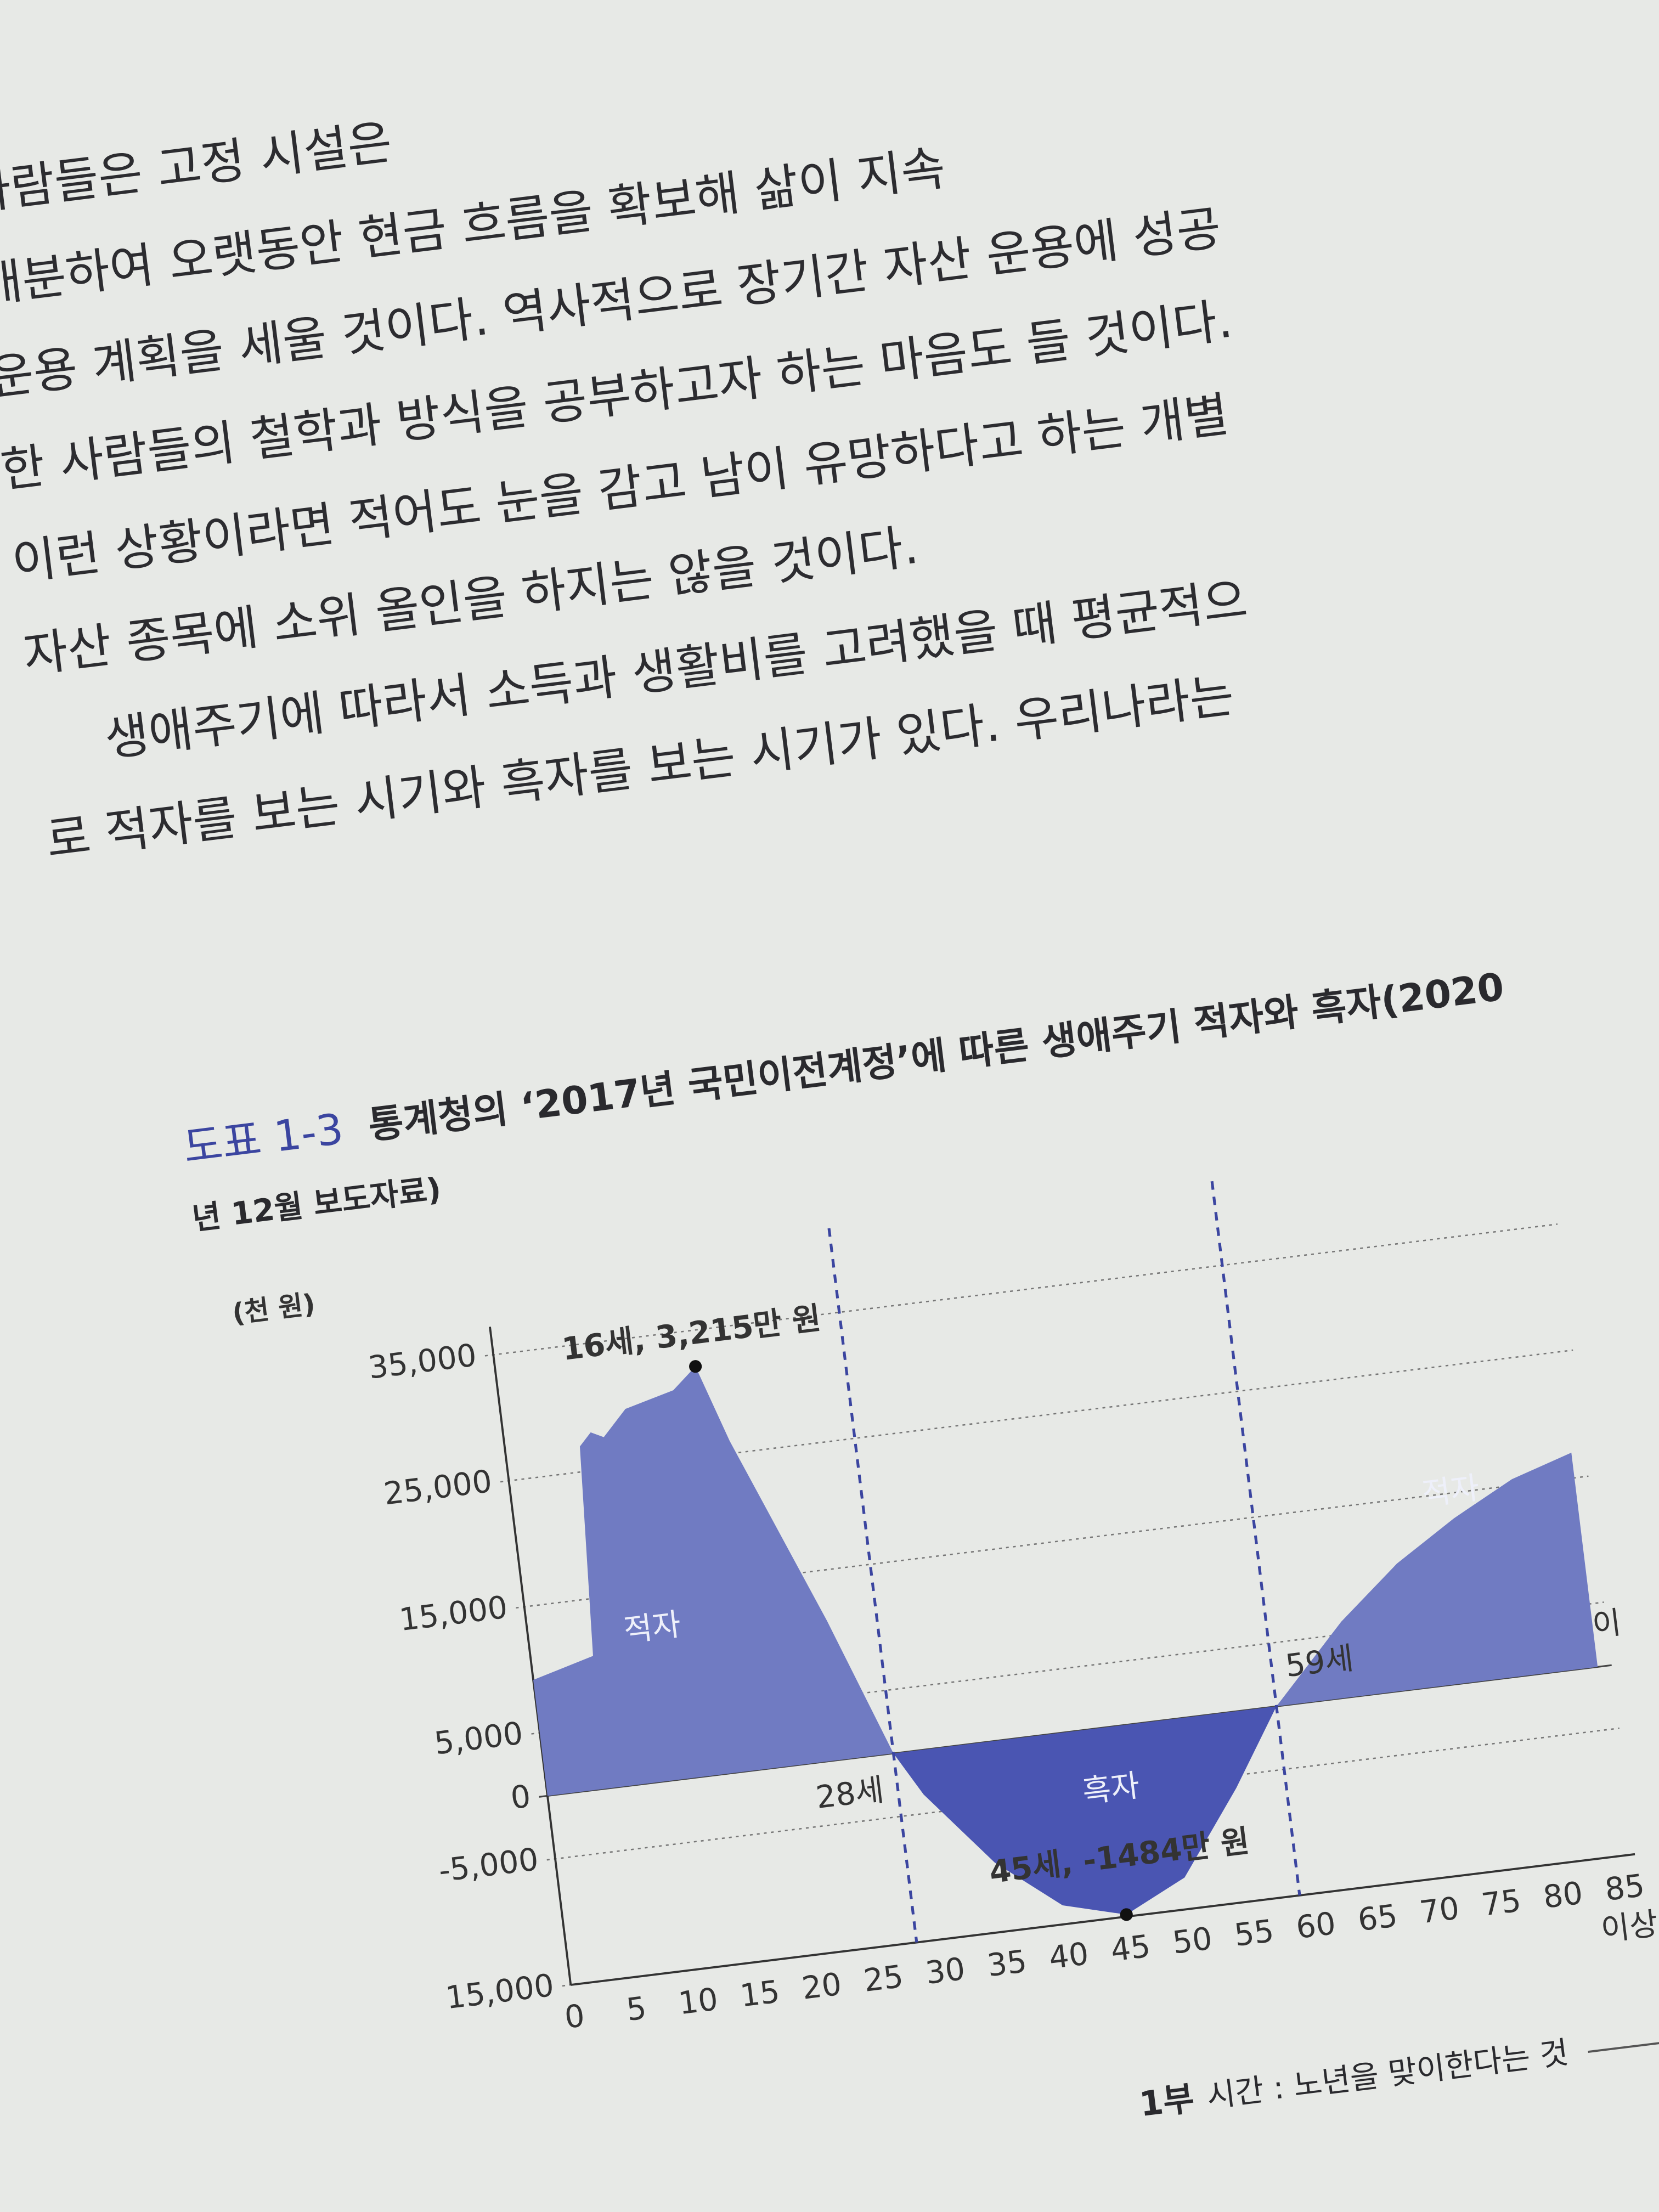  Describe the element at coordinates (1320, 1662) in the screenshot. I see `crossing-label: 59세` at that location.